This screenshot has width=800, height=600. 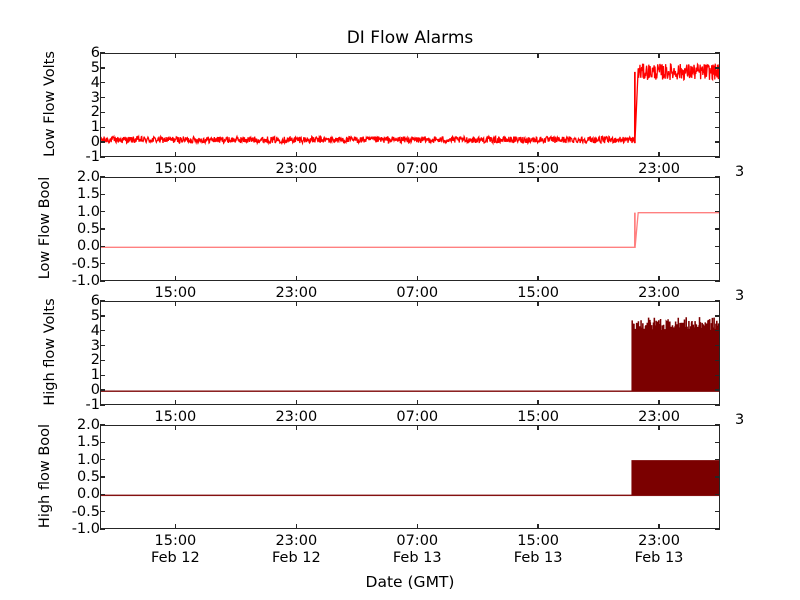 I want to click on y-tick-label: 0.5, so click(x=88, y=477).